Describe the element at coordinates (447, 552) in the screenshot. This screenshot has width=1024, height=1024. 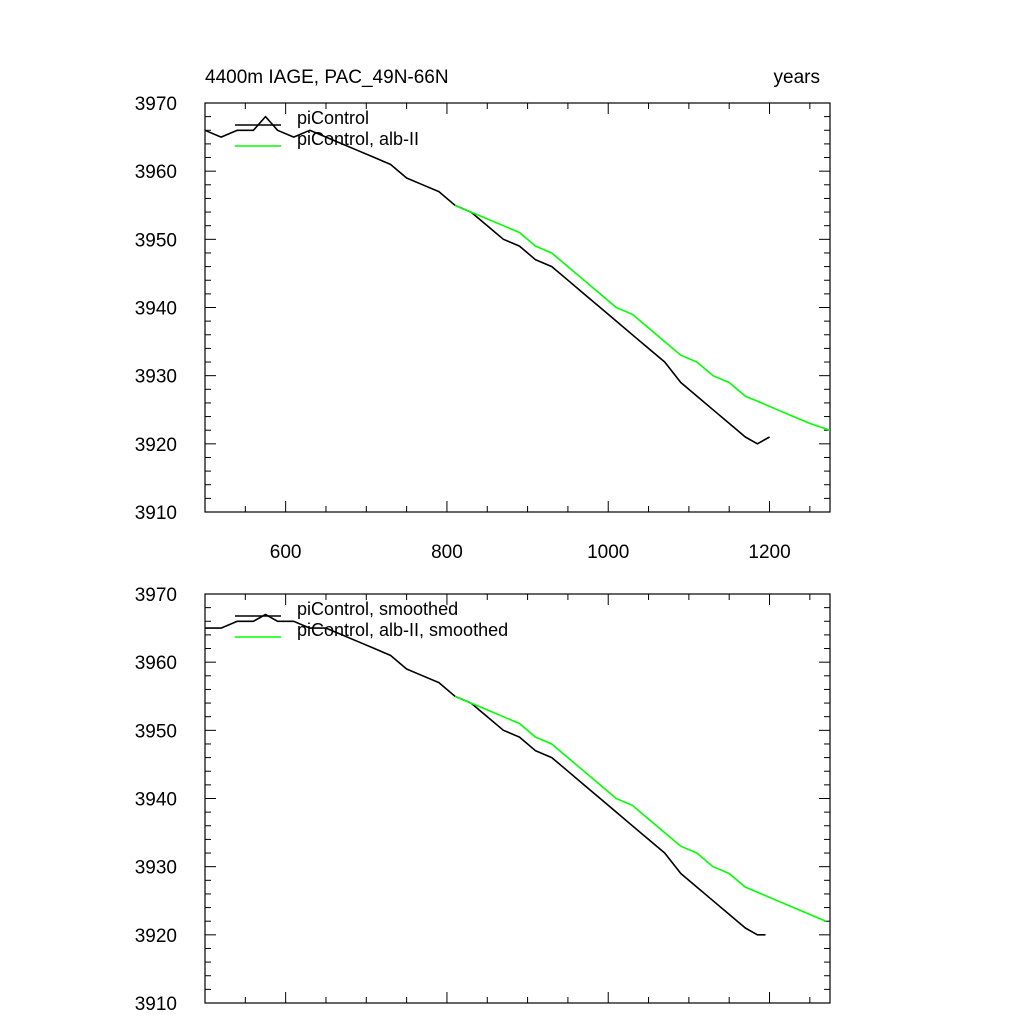
I see `x-tick-label: 800` at that location.